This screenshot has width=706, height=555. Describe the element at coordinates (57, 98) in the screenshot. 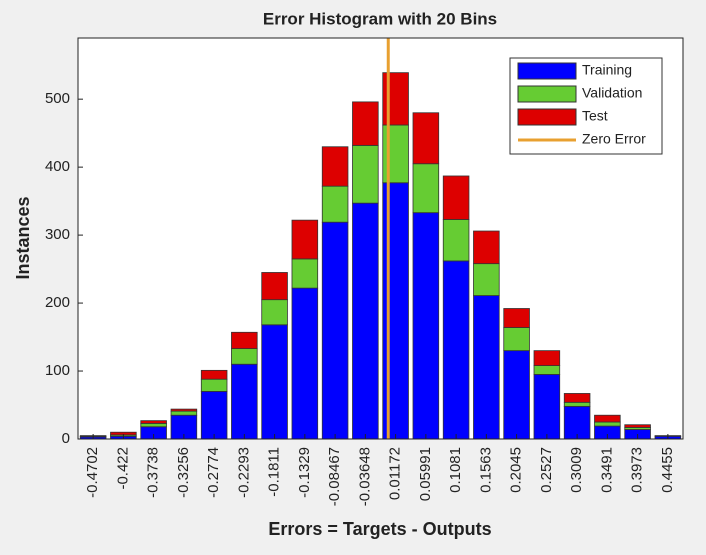

I see `y-tick-label: 500` at that location.